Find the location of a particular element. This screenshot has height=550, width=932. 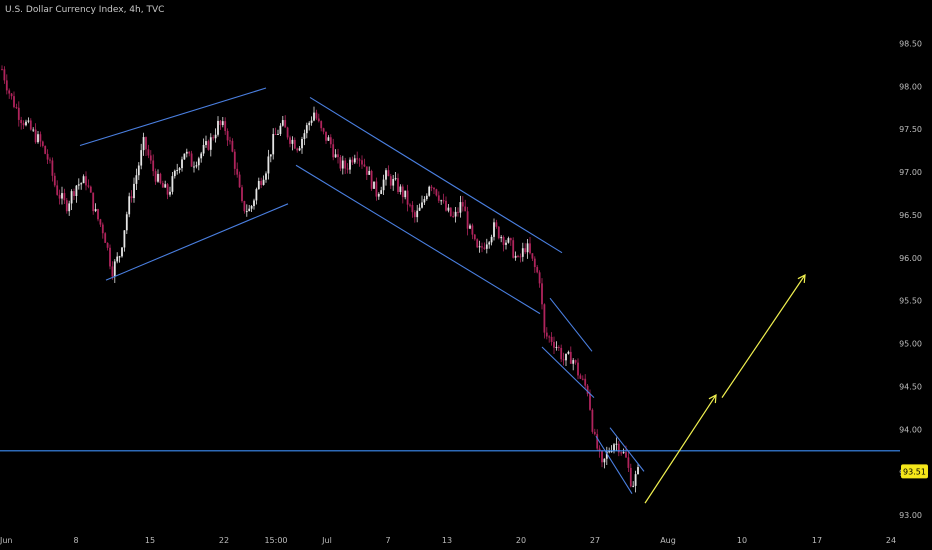

price-tick-6: 95.50 is located at coordinates (910, 301).